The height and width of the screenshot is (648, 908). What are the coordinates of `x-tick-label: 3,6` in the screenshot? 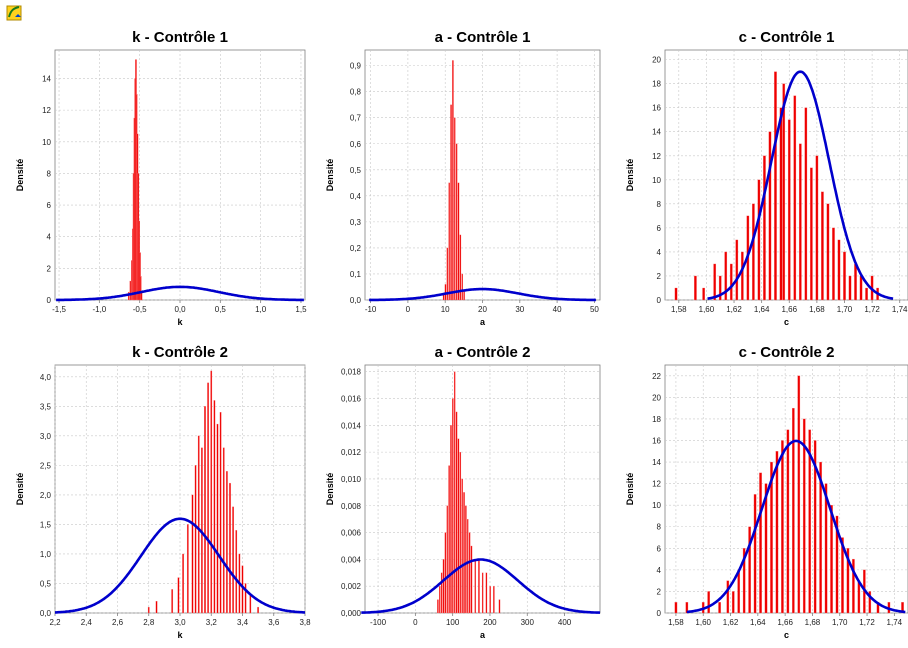 It's located at (274, 622).